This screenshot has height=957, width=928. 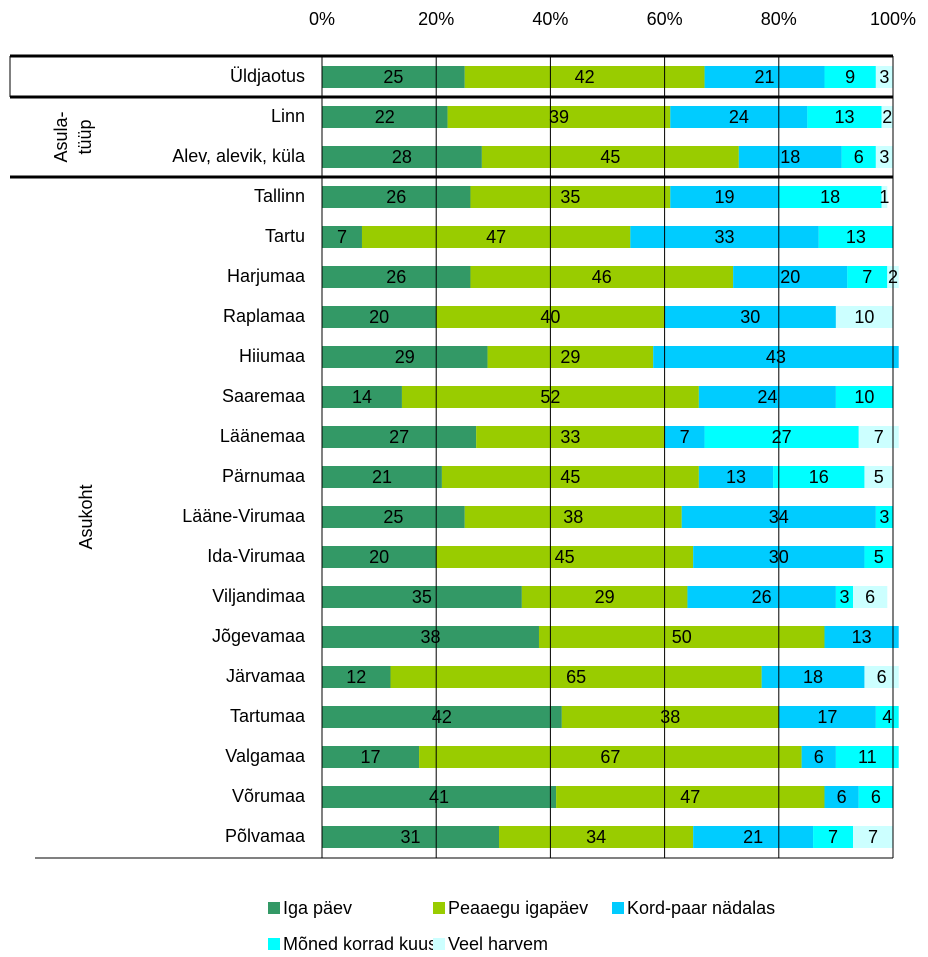 What do you see at coordinates (690, 797) in the screenshot?
I see `data-label: 47` at bounding box center [690, 797].